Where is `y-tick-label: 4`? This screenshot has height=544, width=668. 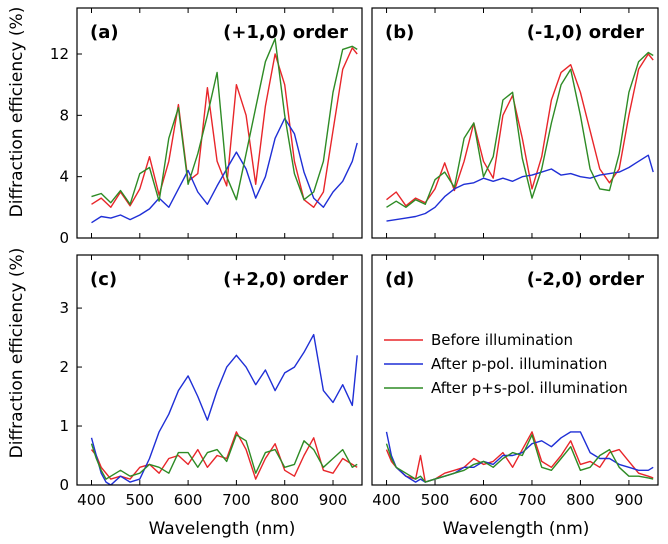
y-tick-label: 4 is located at coordinates (64, 177).